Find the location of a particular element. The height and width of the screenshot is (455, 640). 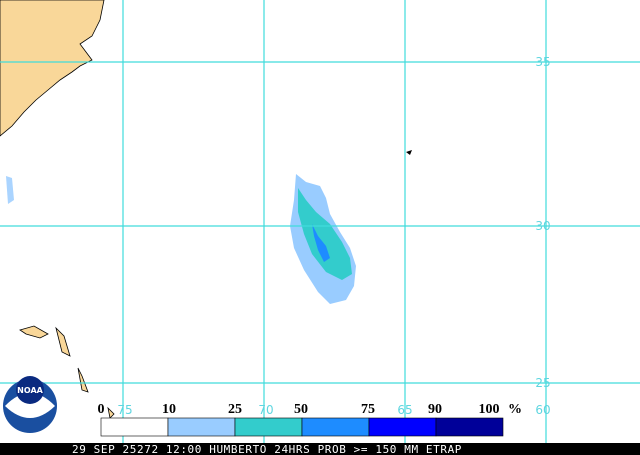

lon-label: 70 is located at coordinates (265, 410).